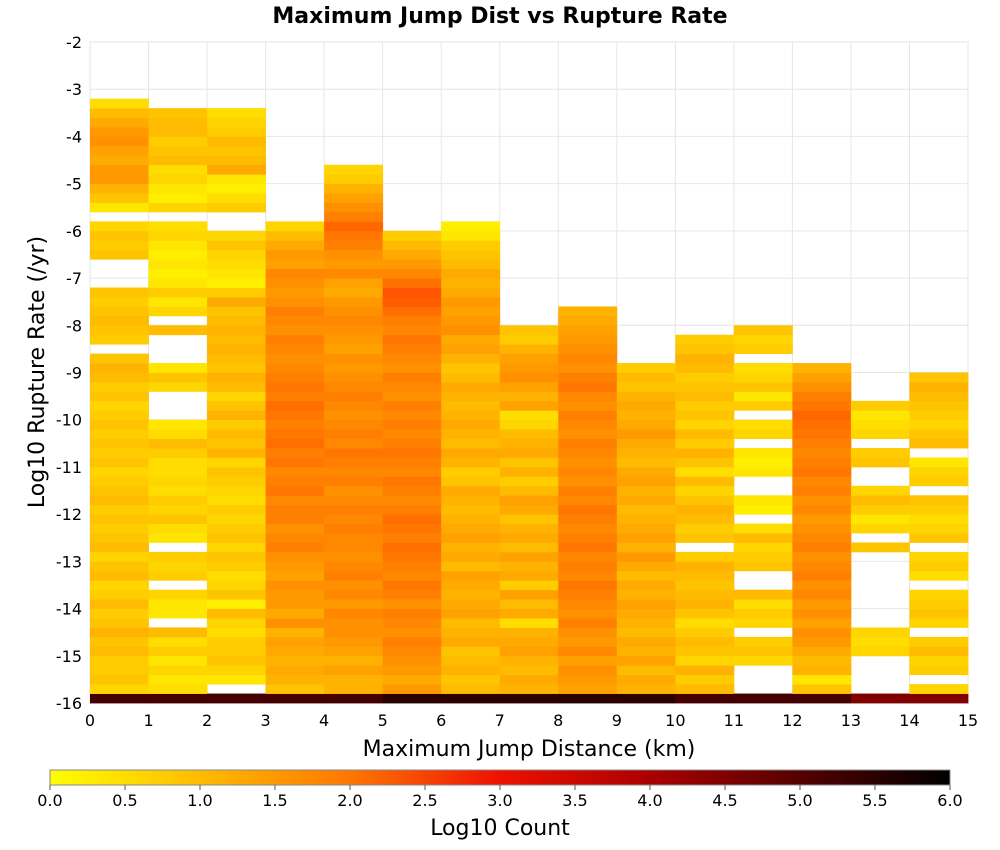 This screenshot has height=850, width=1000. What do you see at coordinates (69, 514) in the screenshot?
I see `y-tick-label: -12` at bounding box center [69, 514].